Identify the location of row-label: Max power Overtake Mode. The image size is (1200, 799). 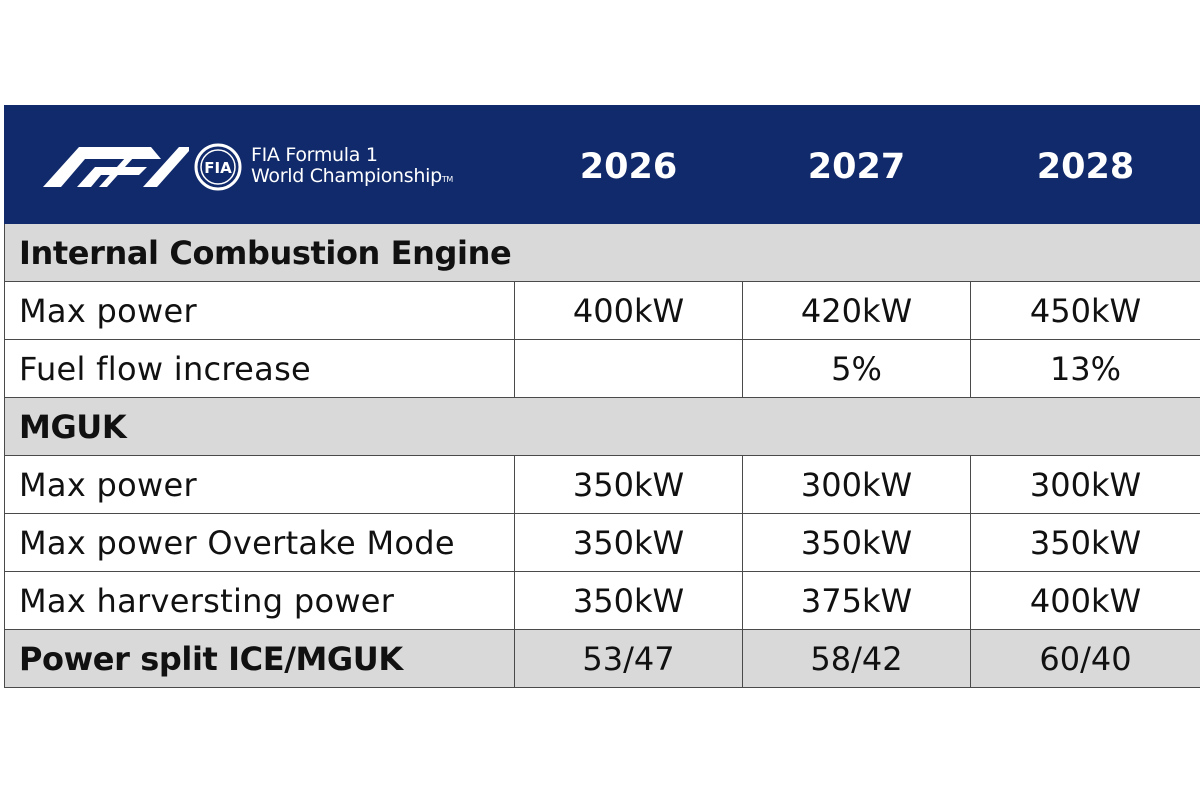
(259, 542).